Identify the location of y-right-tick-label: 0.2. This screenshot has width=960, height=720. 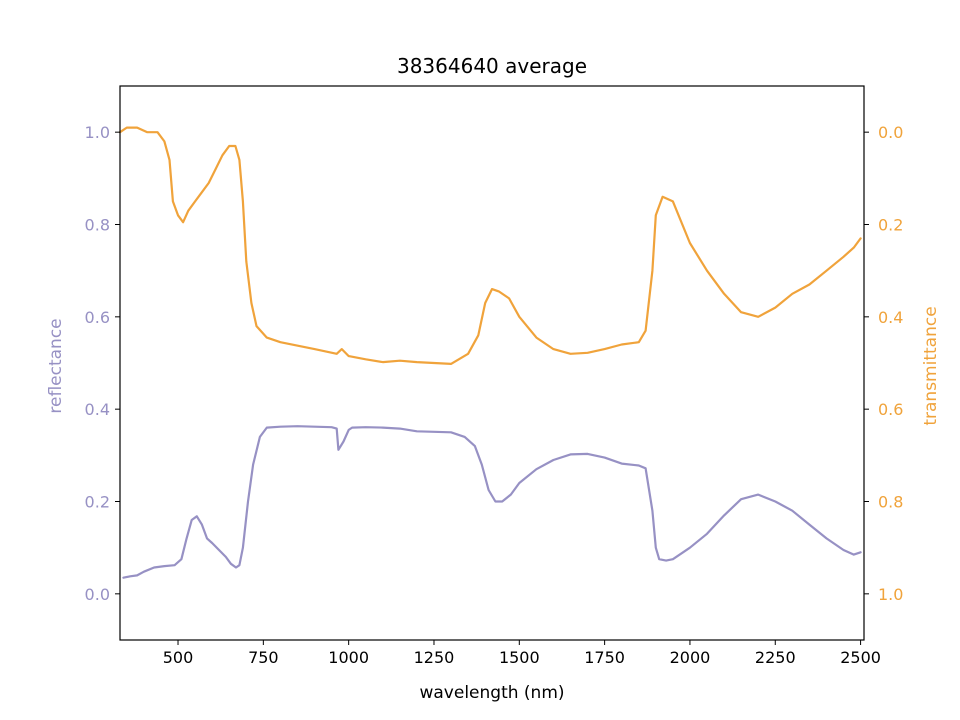
(890, 225).